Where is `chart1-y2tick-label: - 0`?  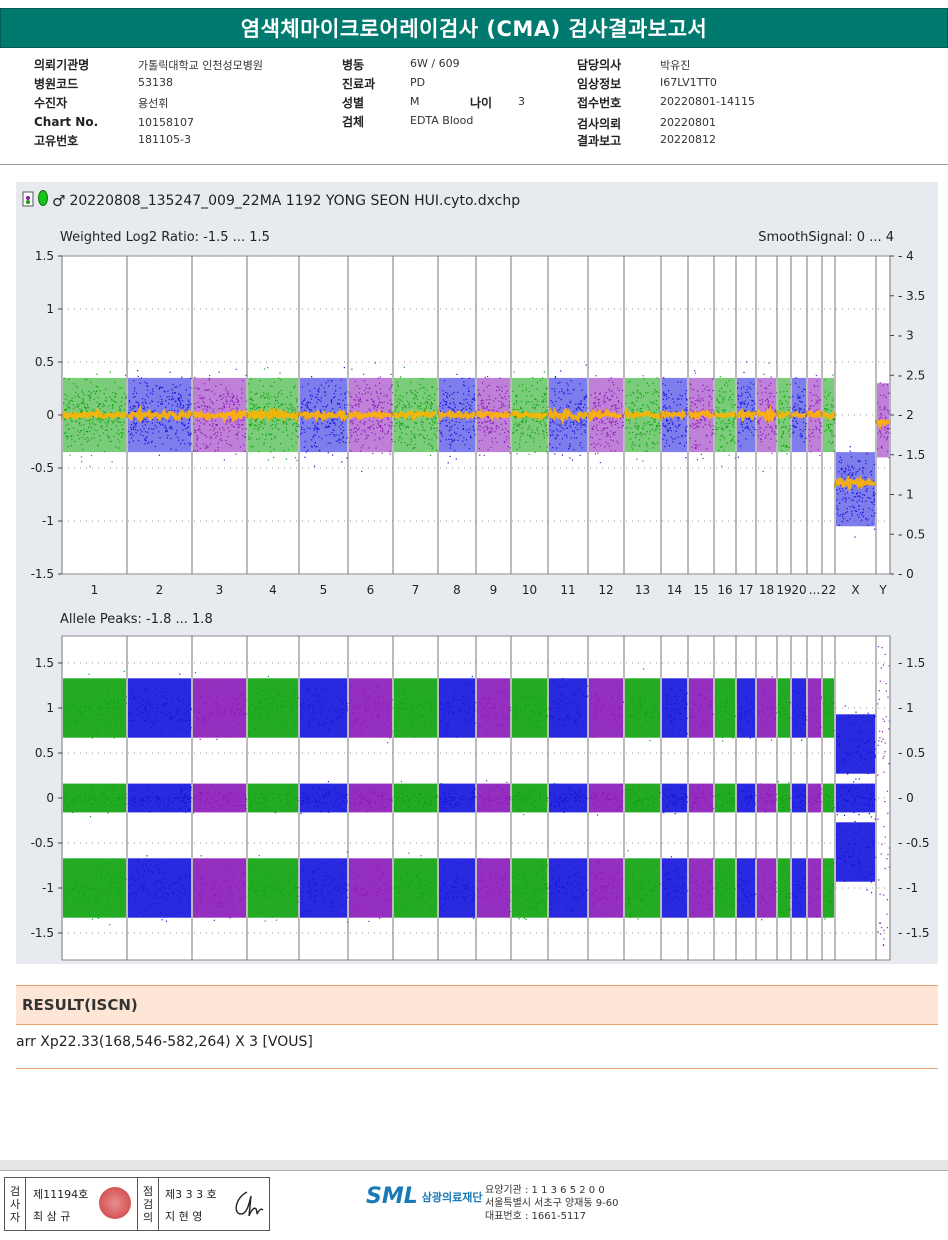
chart1-y2tick-label: - 0 is located at coordinates (906, 574).